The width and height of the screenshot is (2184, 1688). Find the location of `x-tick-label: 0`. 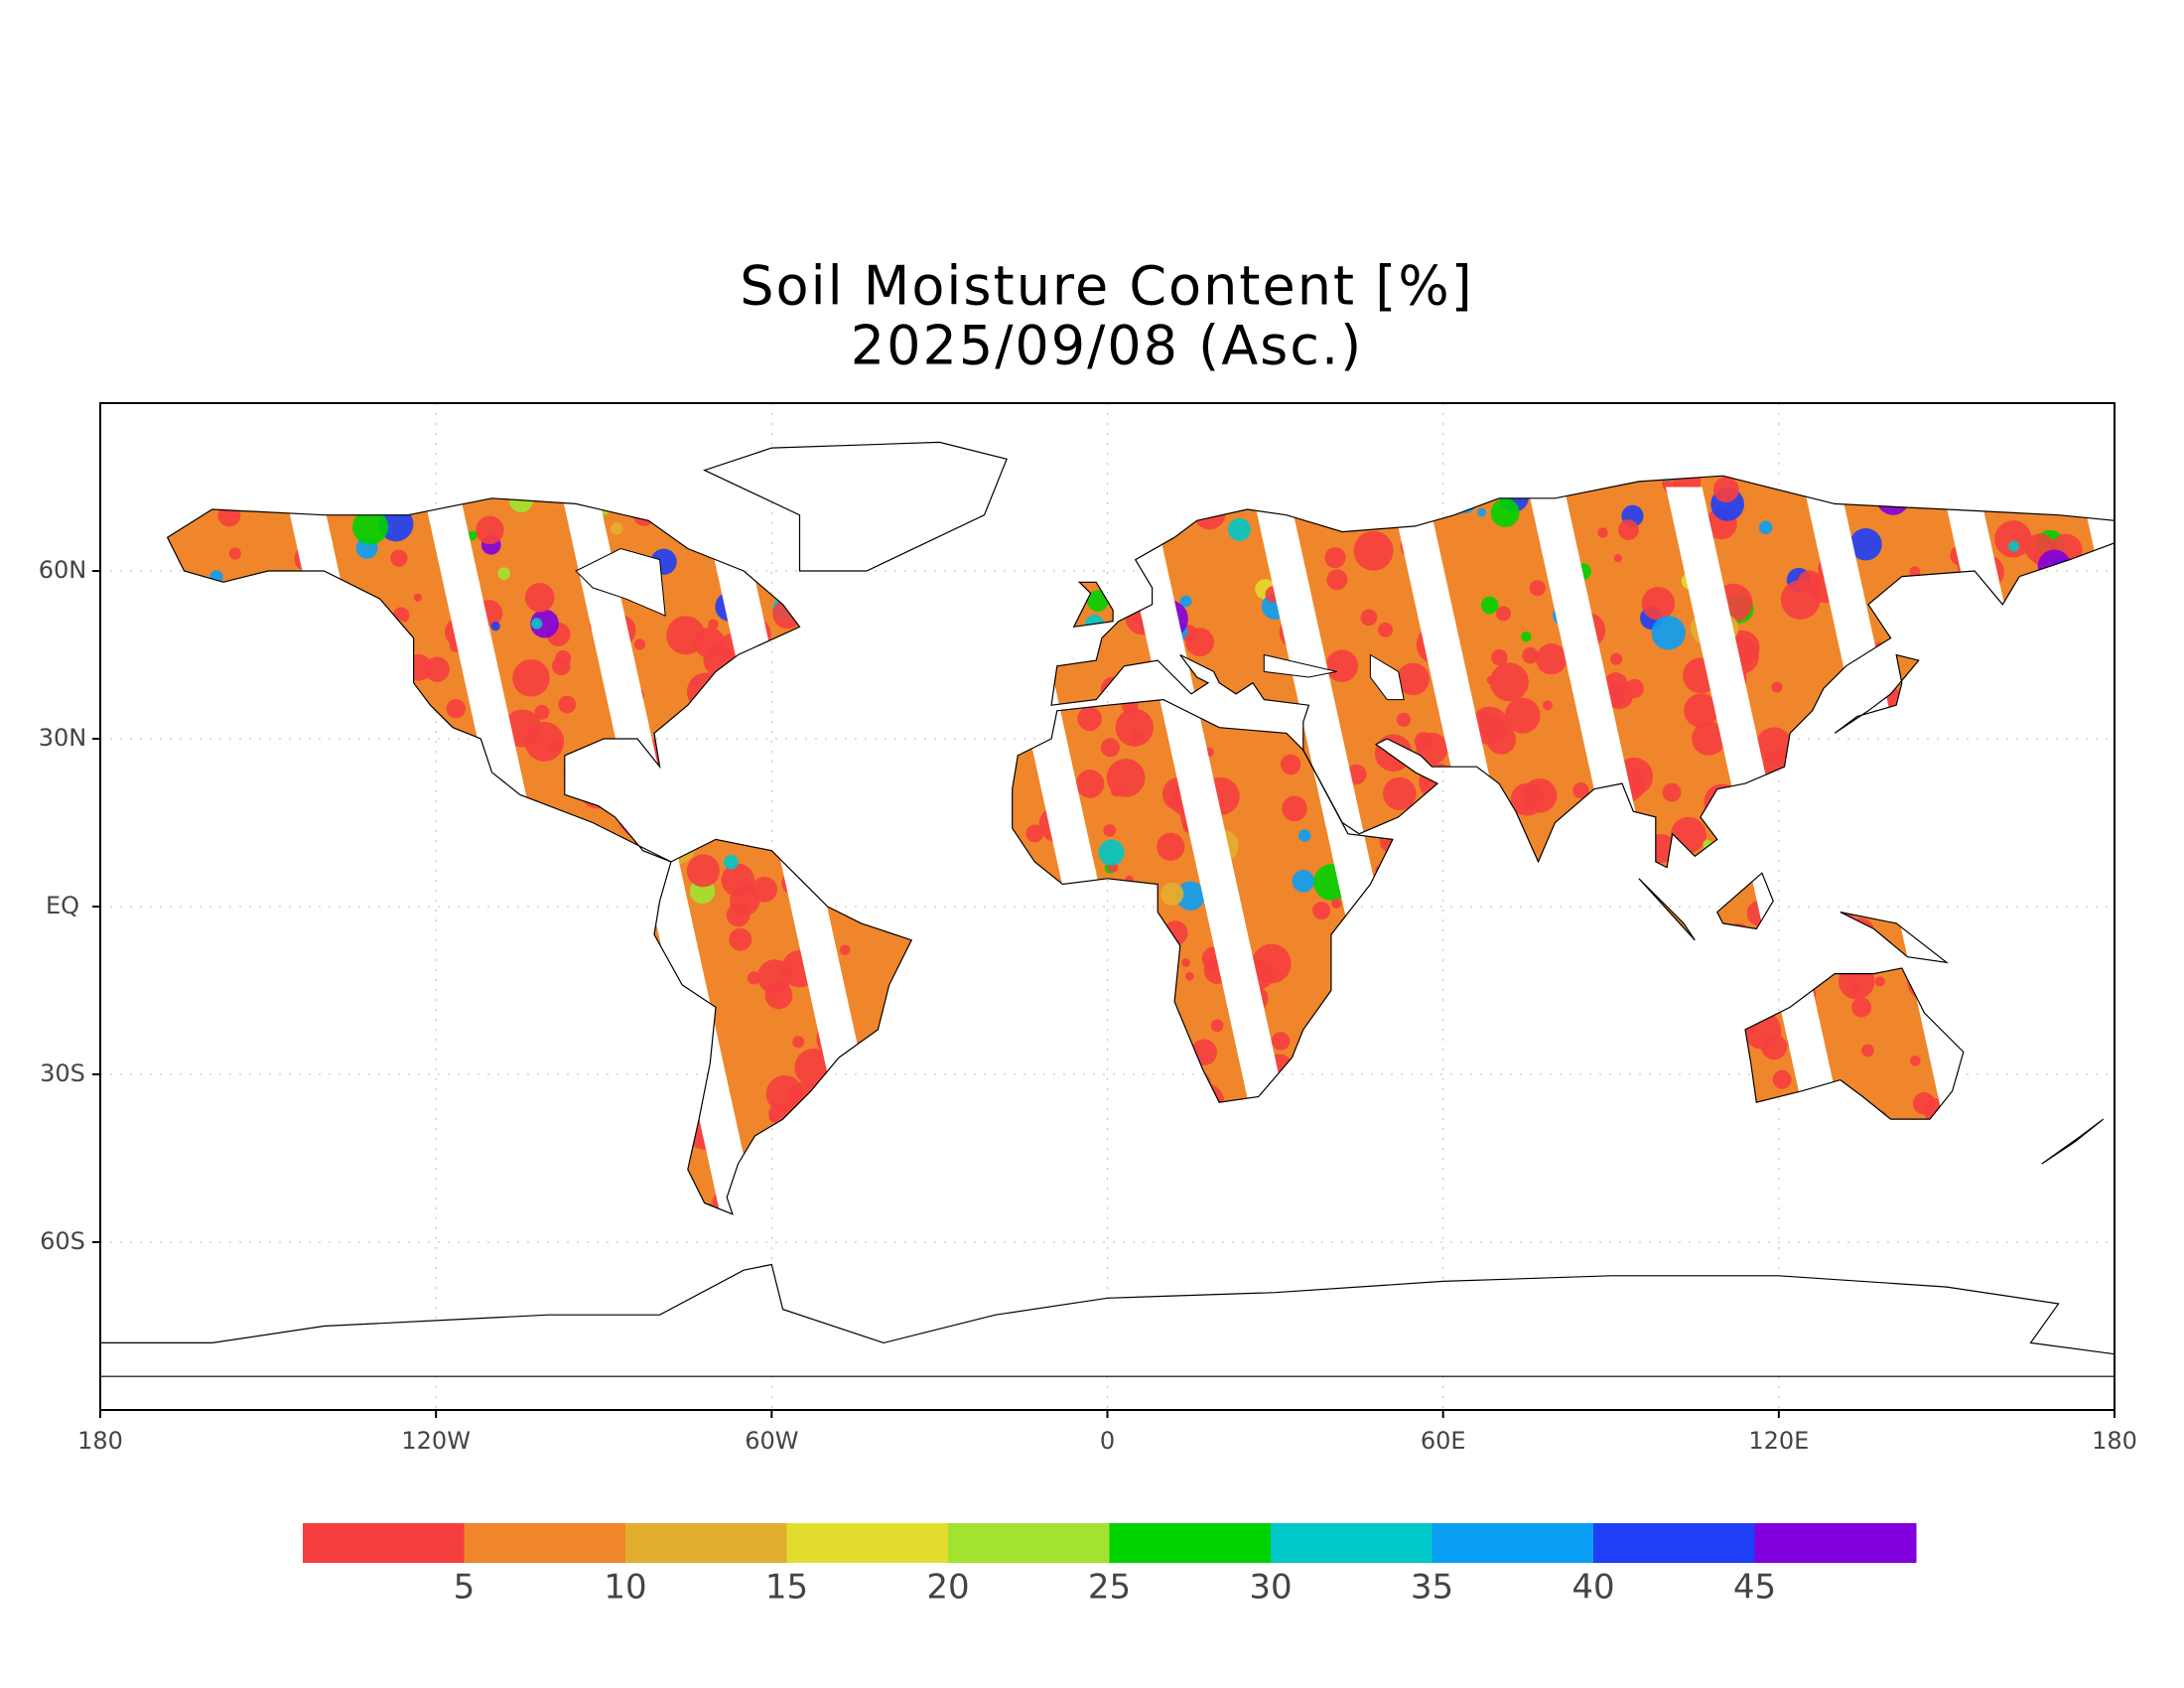

x-tick-label: 0 is located at coordinates (1107, 1441).